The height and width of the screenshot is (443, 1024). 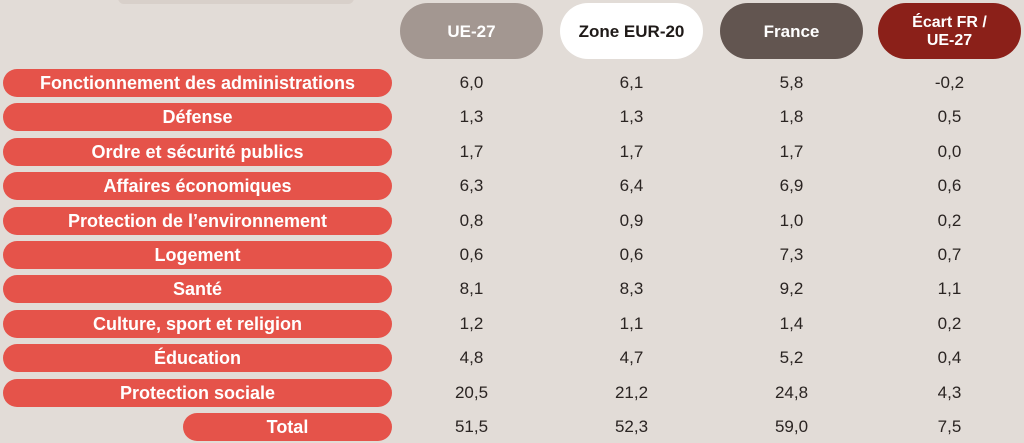 I want to click on table-cell: 1,0, so click(x=791, y=220).